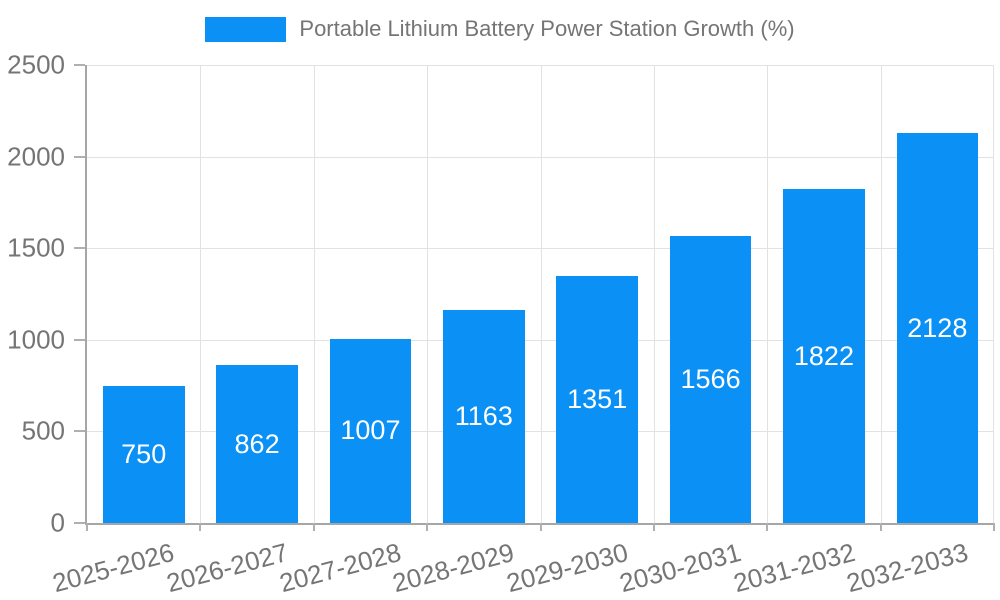 Image resolution: width=1000 pixels, height=600 pixels. I want to click on x-axis-label: 2026-2027, so click(226, 568).